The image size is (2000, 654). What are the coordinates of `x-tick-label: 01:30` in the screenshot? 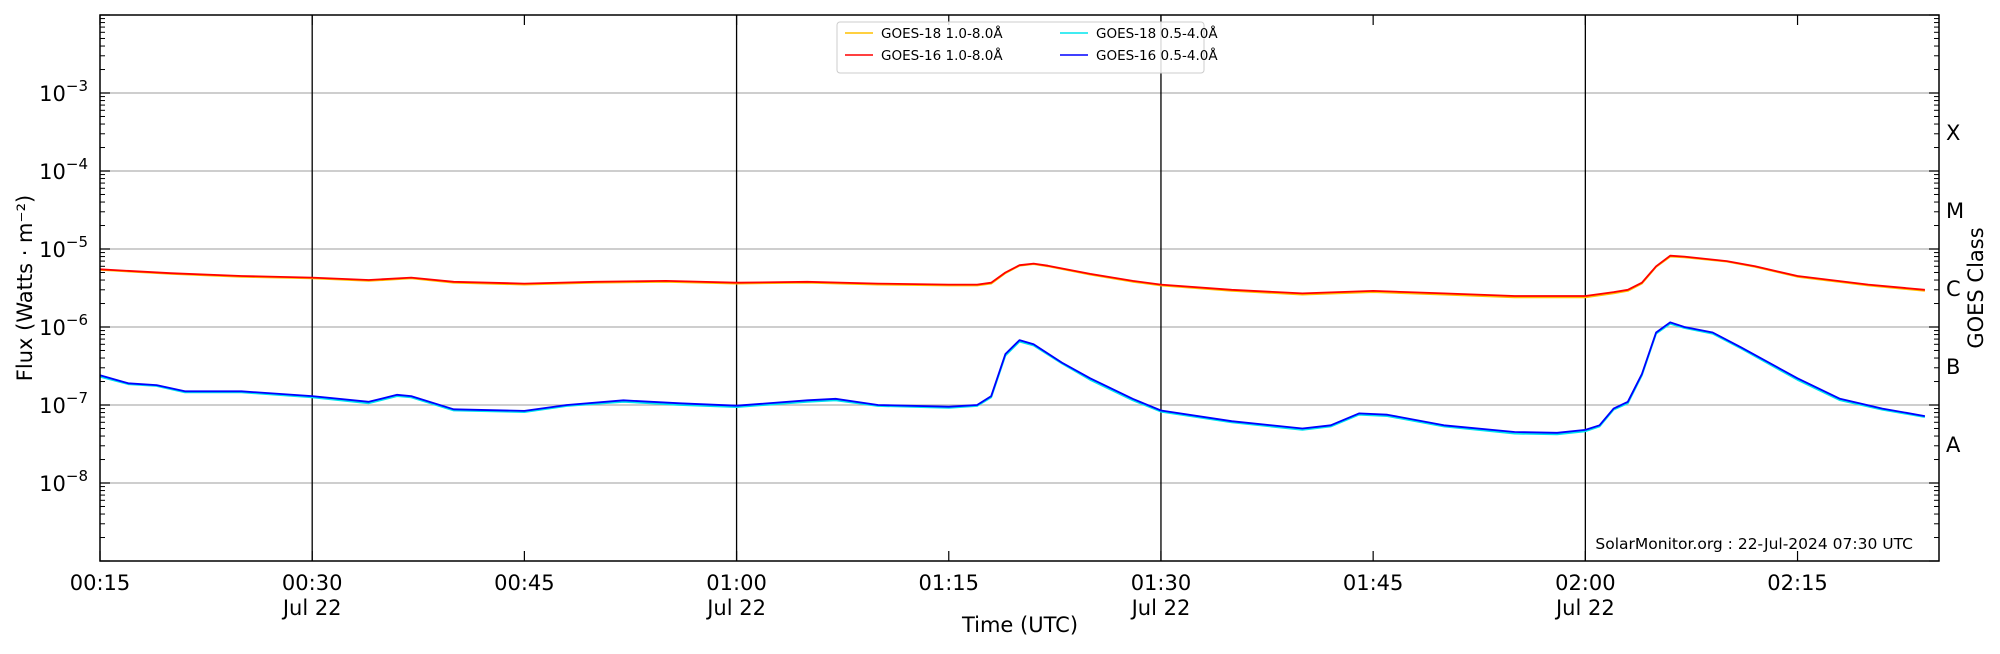 It's located at (1161, 583).